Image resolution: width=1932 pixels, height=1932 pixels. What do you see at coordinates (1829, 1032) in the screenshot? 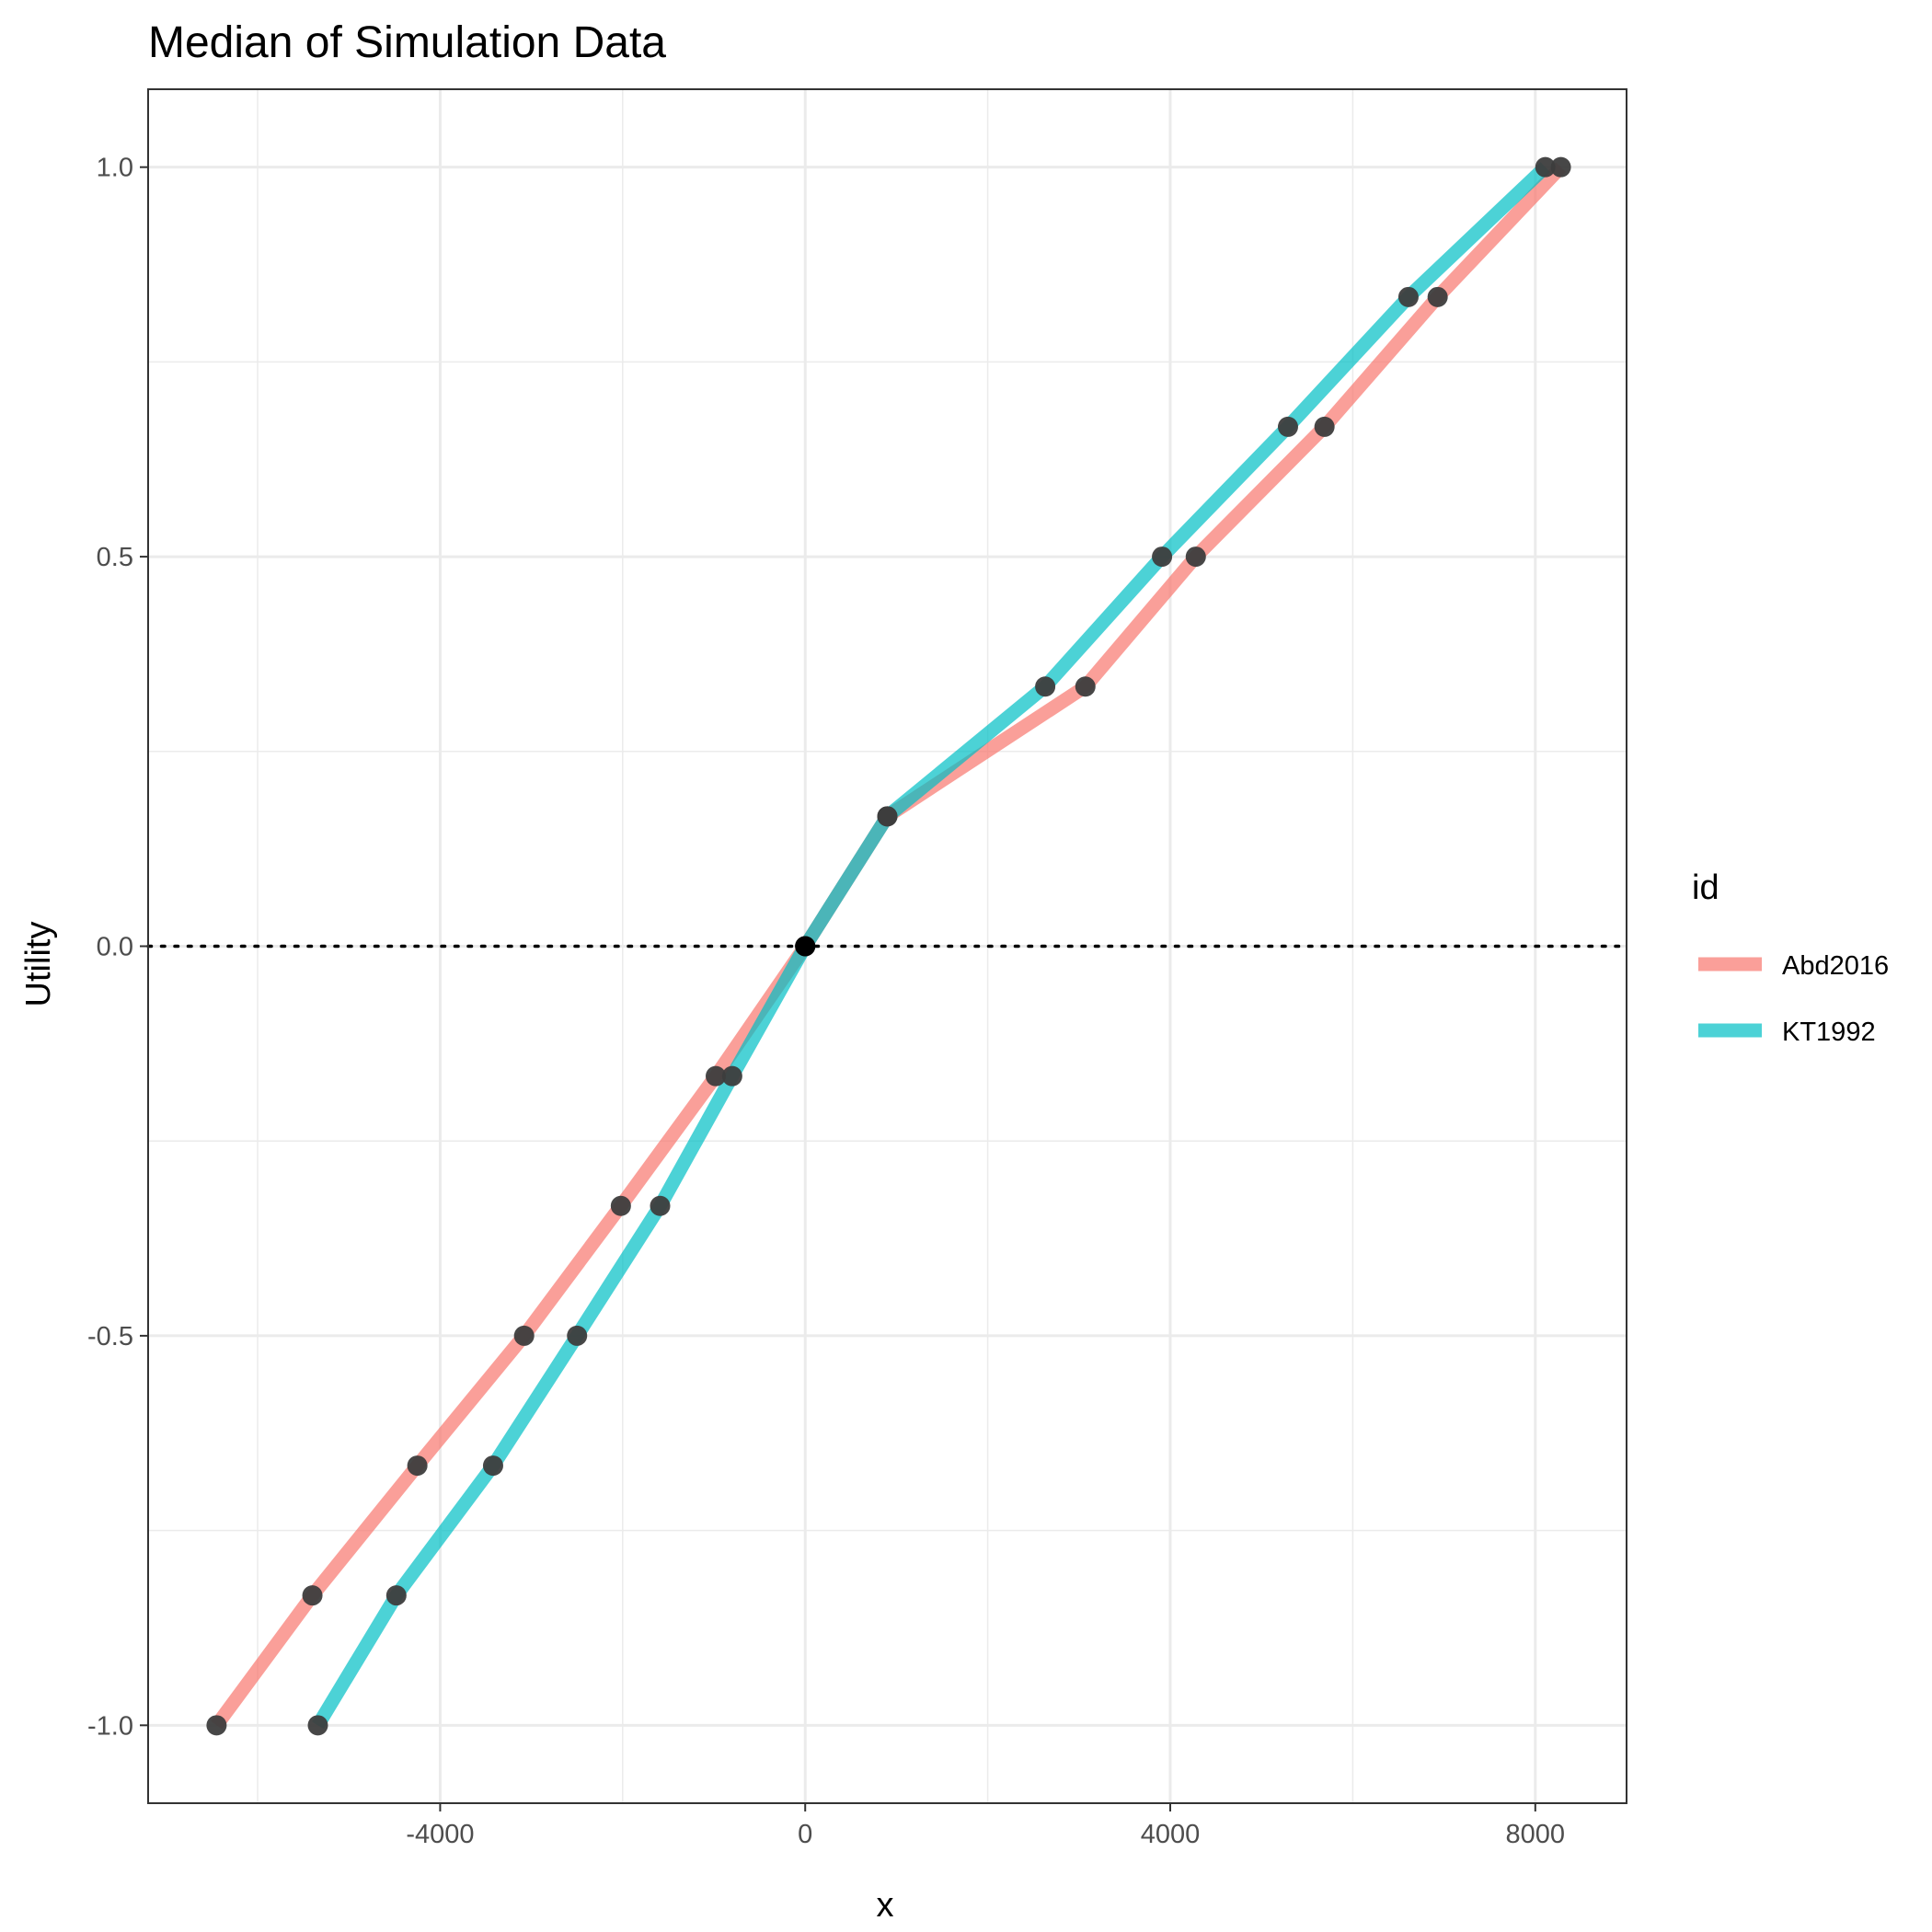
I see `legend-label-KT1992: KT1992` at bounding box center [1829, 1032].